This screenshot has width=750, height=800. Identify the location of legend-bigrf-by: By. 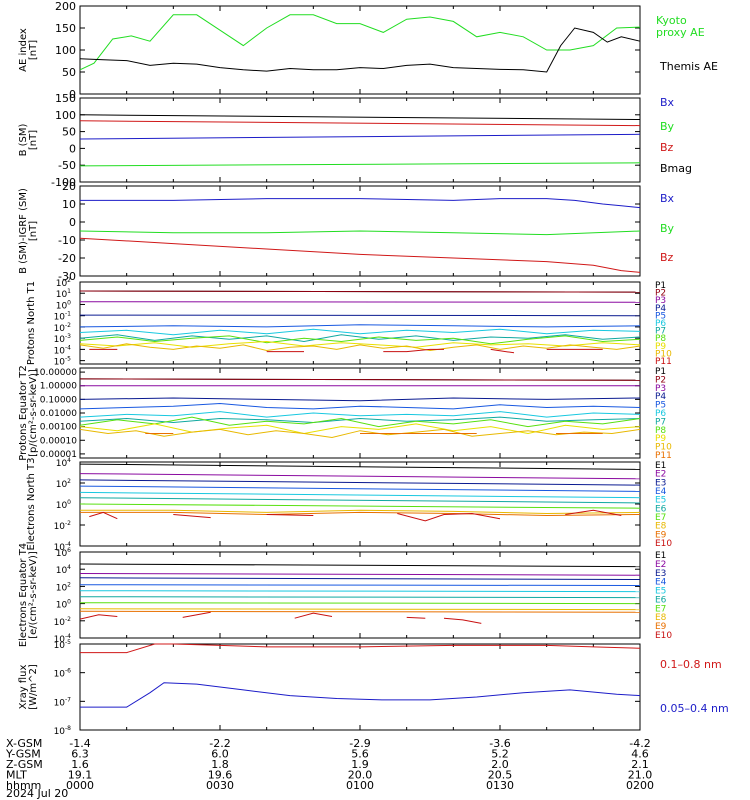
(667, 228).